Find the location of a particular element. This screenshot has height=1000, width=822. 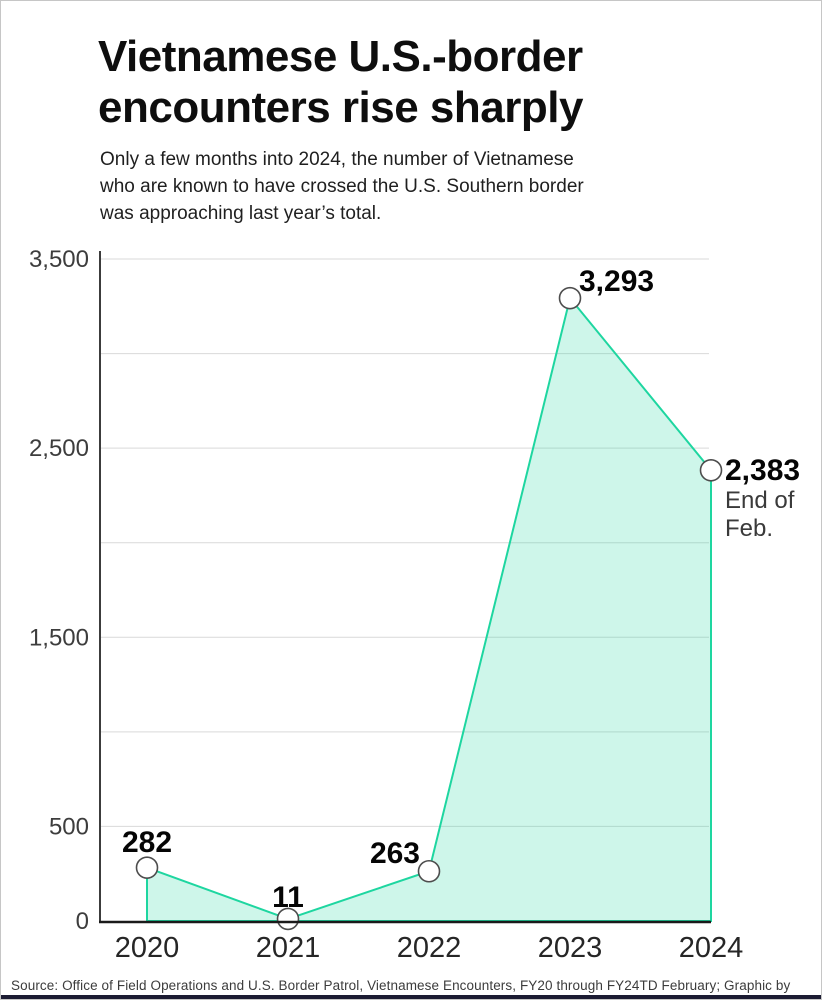

data-value-label: 2,383 is located at coordinates (762, 470).